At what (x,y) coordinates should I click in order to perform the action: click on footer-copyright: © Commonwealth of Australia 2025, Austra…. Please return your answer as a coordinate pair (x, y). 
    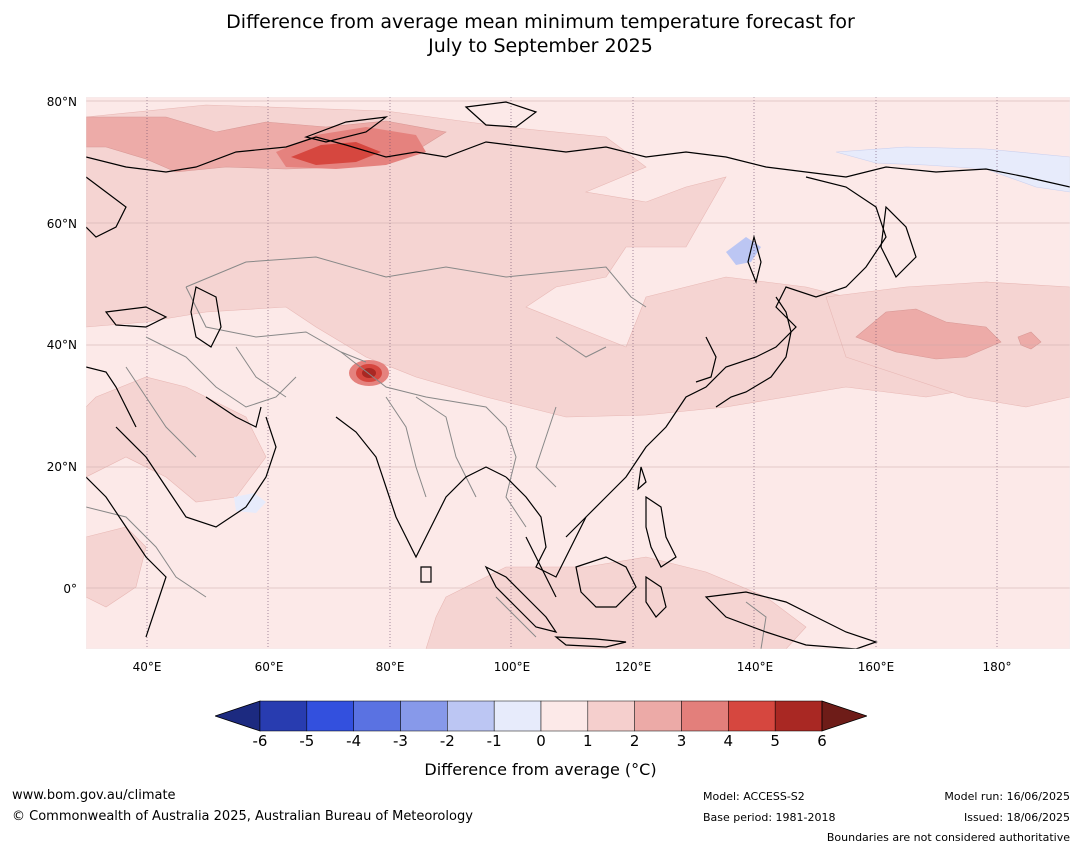
    Looking at the image, I should click on (242, 816).